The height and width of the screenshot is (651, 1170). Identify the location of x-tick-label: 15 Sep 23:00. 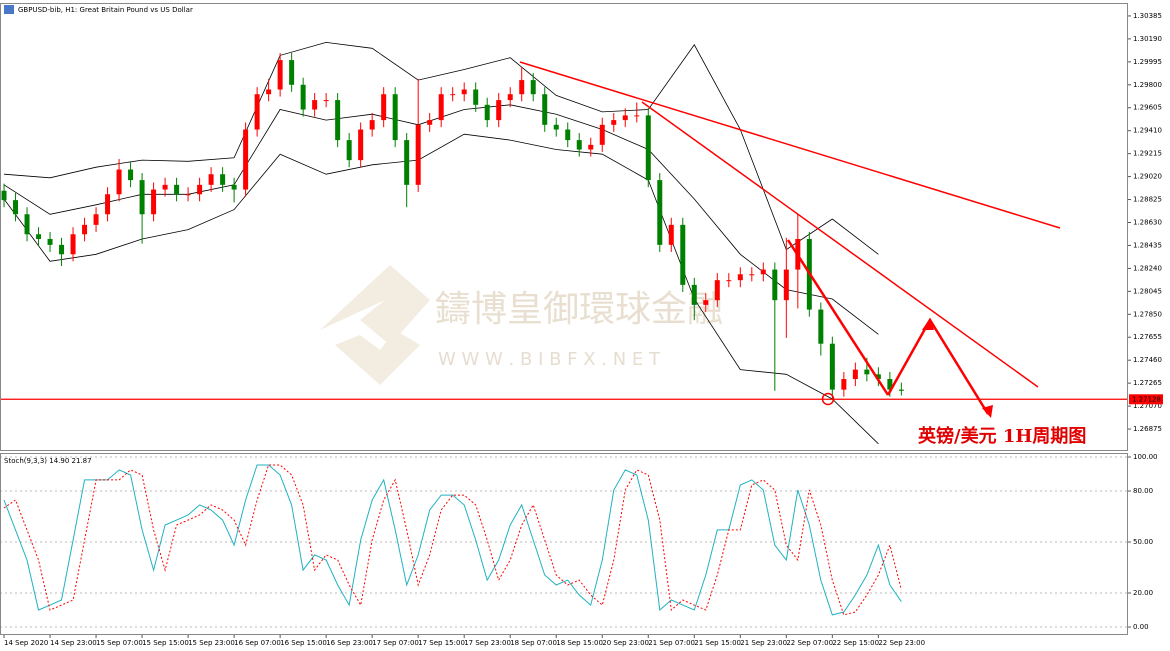
(211, 643).